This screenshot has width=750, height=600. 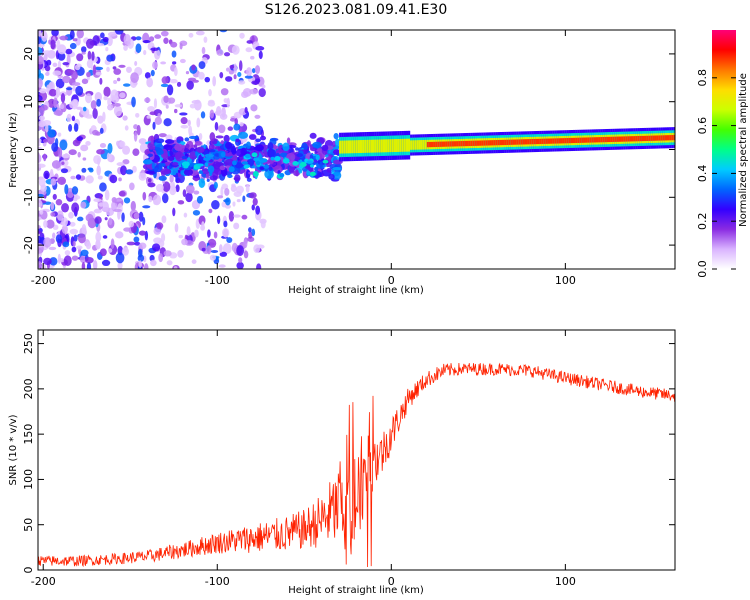 What do you see at coordinates (702, 174) in the screenshot?
I see `colorbar-tick-label: 0.4` at bounding box center [702, 174].